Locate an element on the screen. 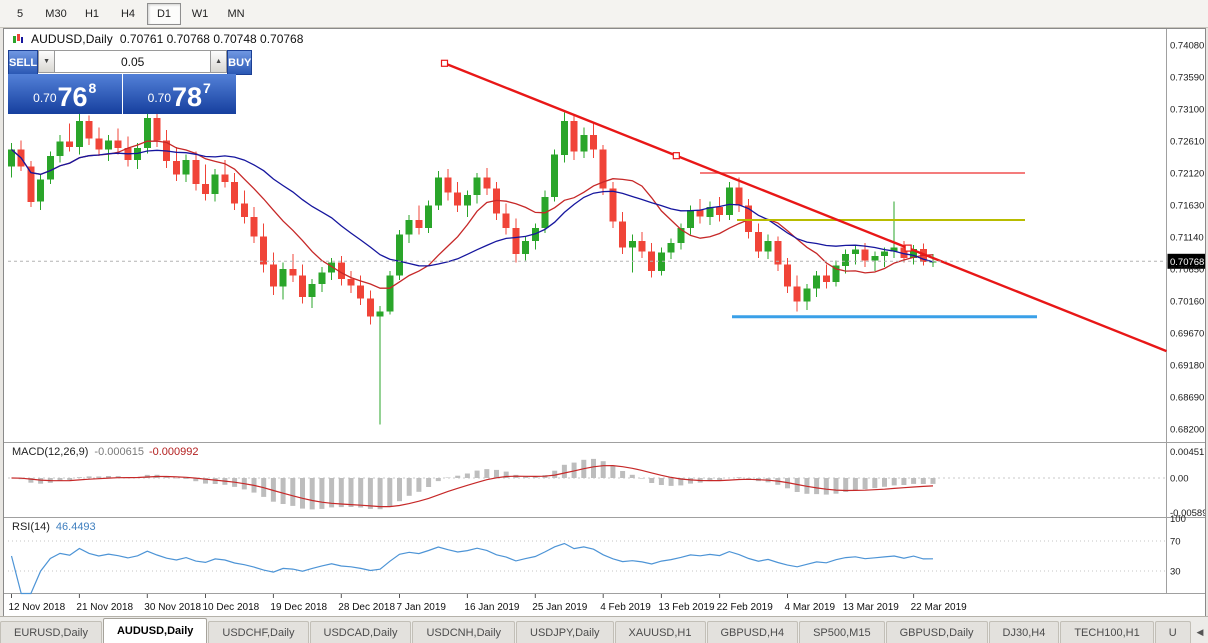 This screenshot has width=1208, height=643. rsi-panel is located at coordinates (587, 567).